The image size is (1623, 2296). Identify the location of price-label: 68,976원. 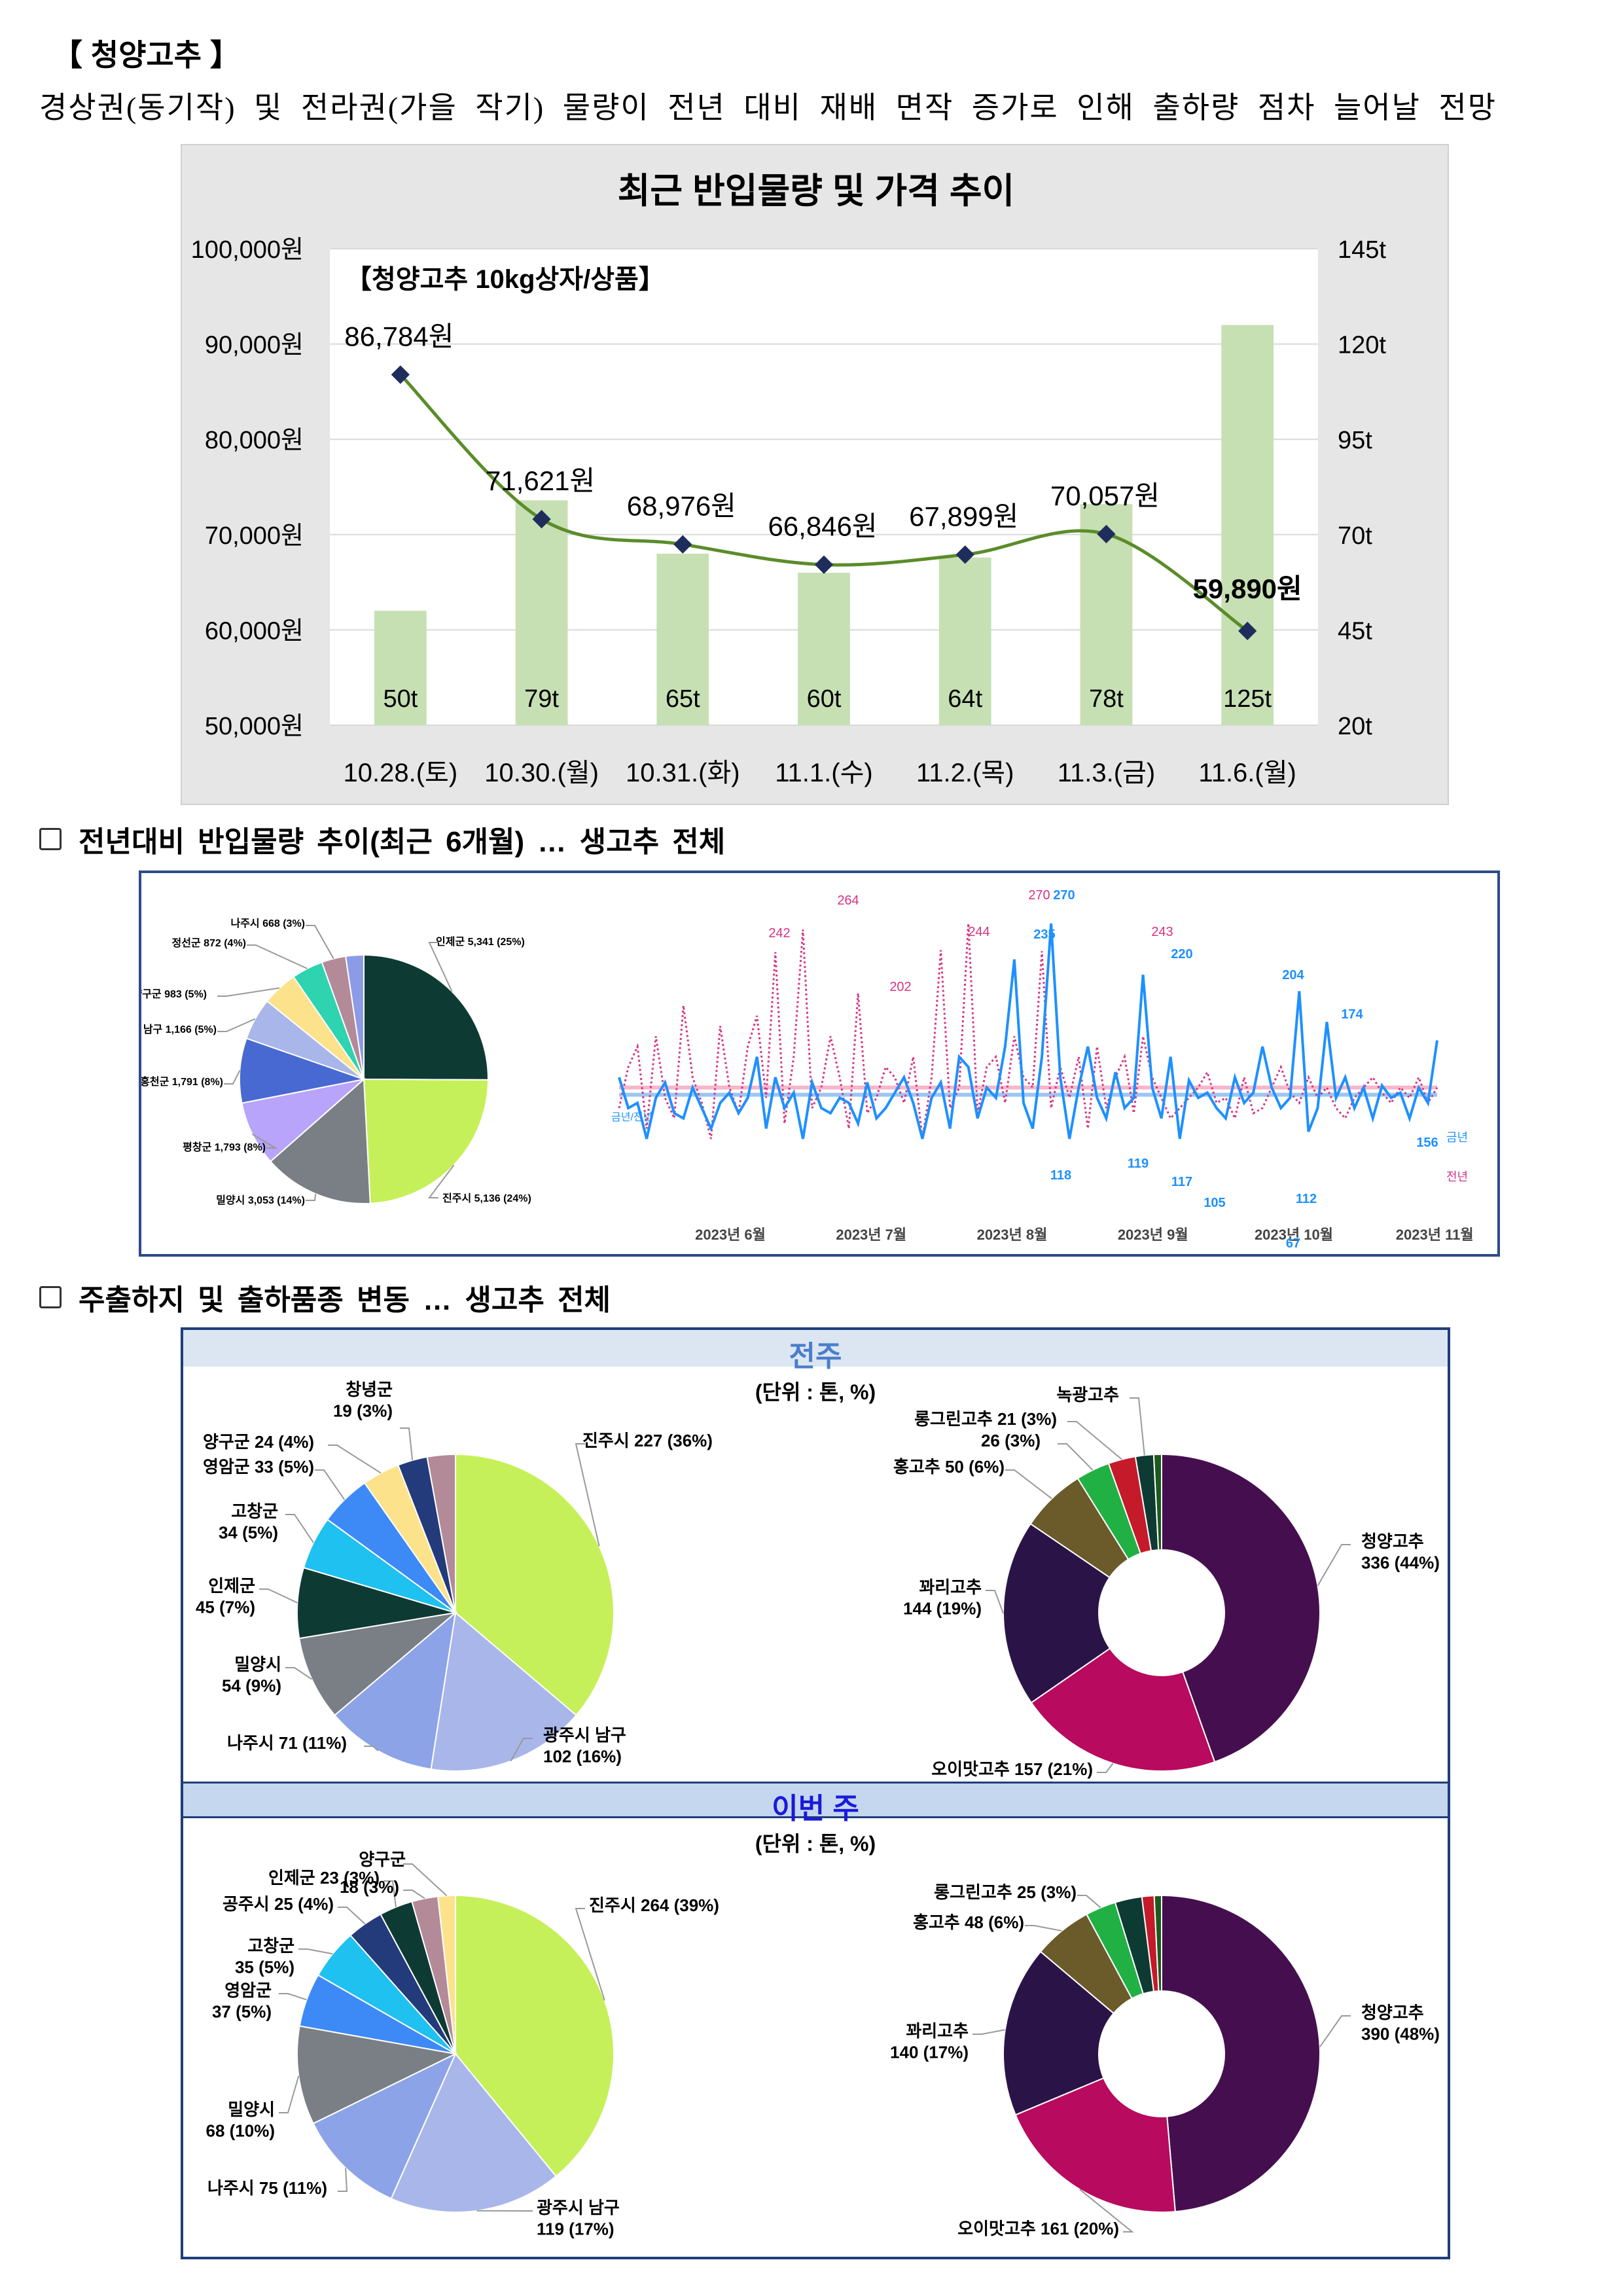
(681, 506).